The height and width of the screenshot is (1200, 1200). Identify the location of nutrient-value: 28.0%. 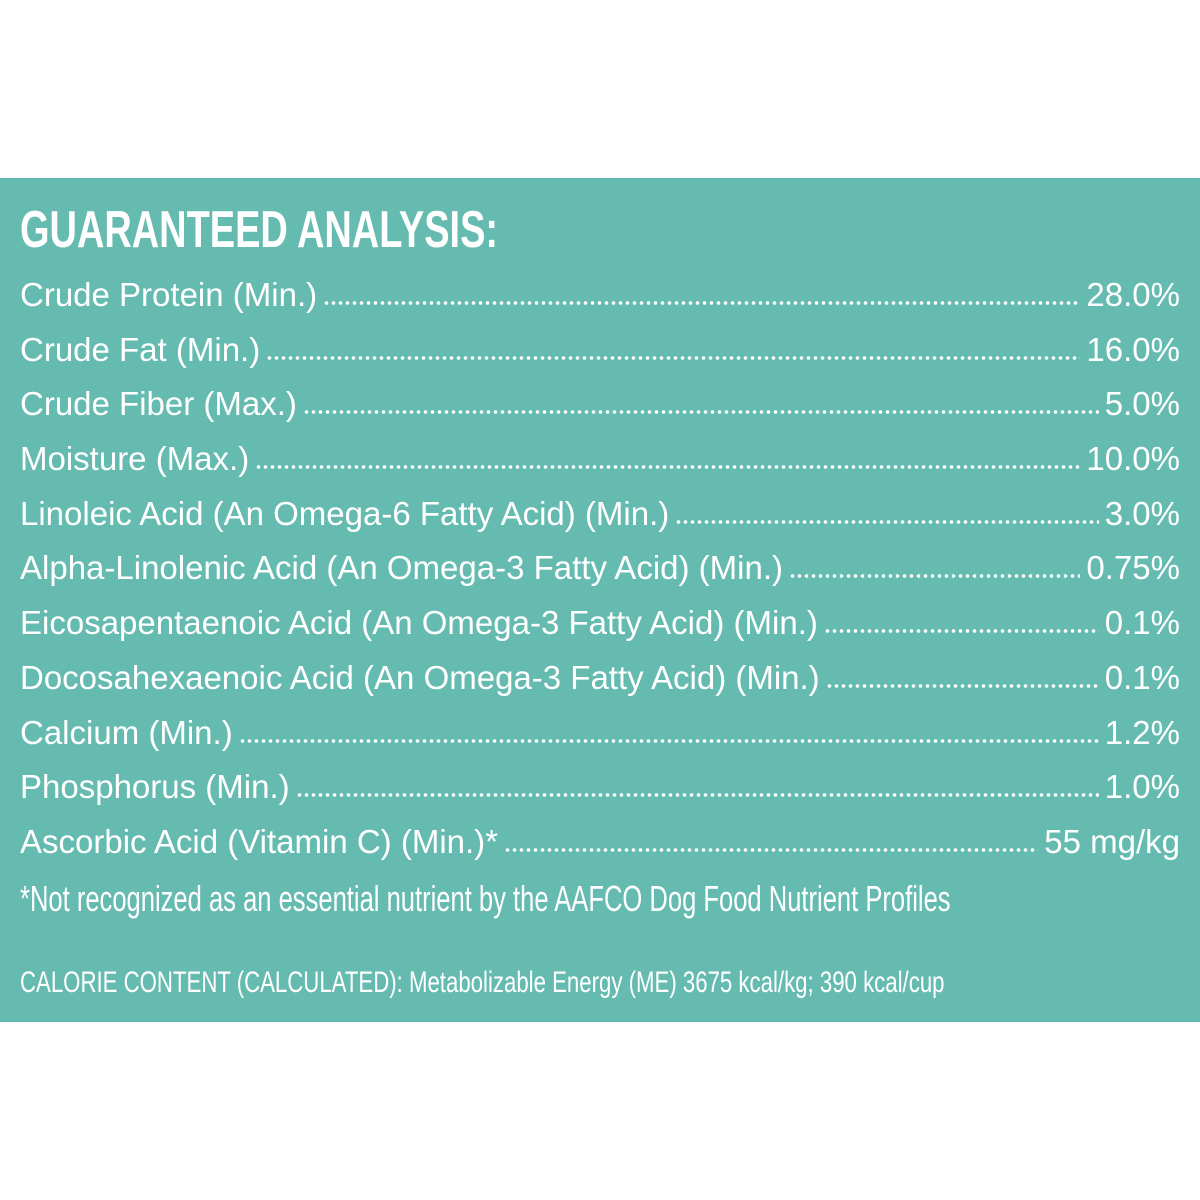
(1133, 294).